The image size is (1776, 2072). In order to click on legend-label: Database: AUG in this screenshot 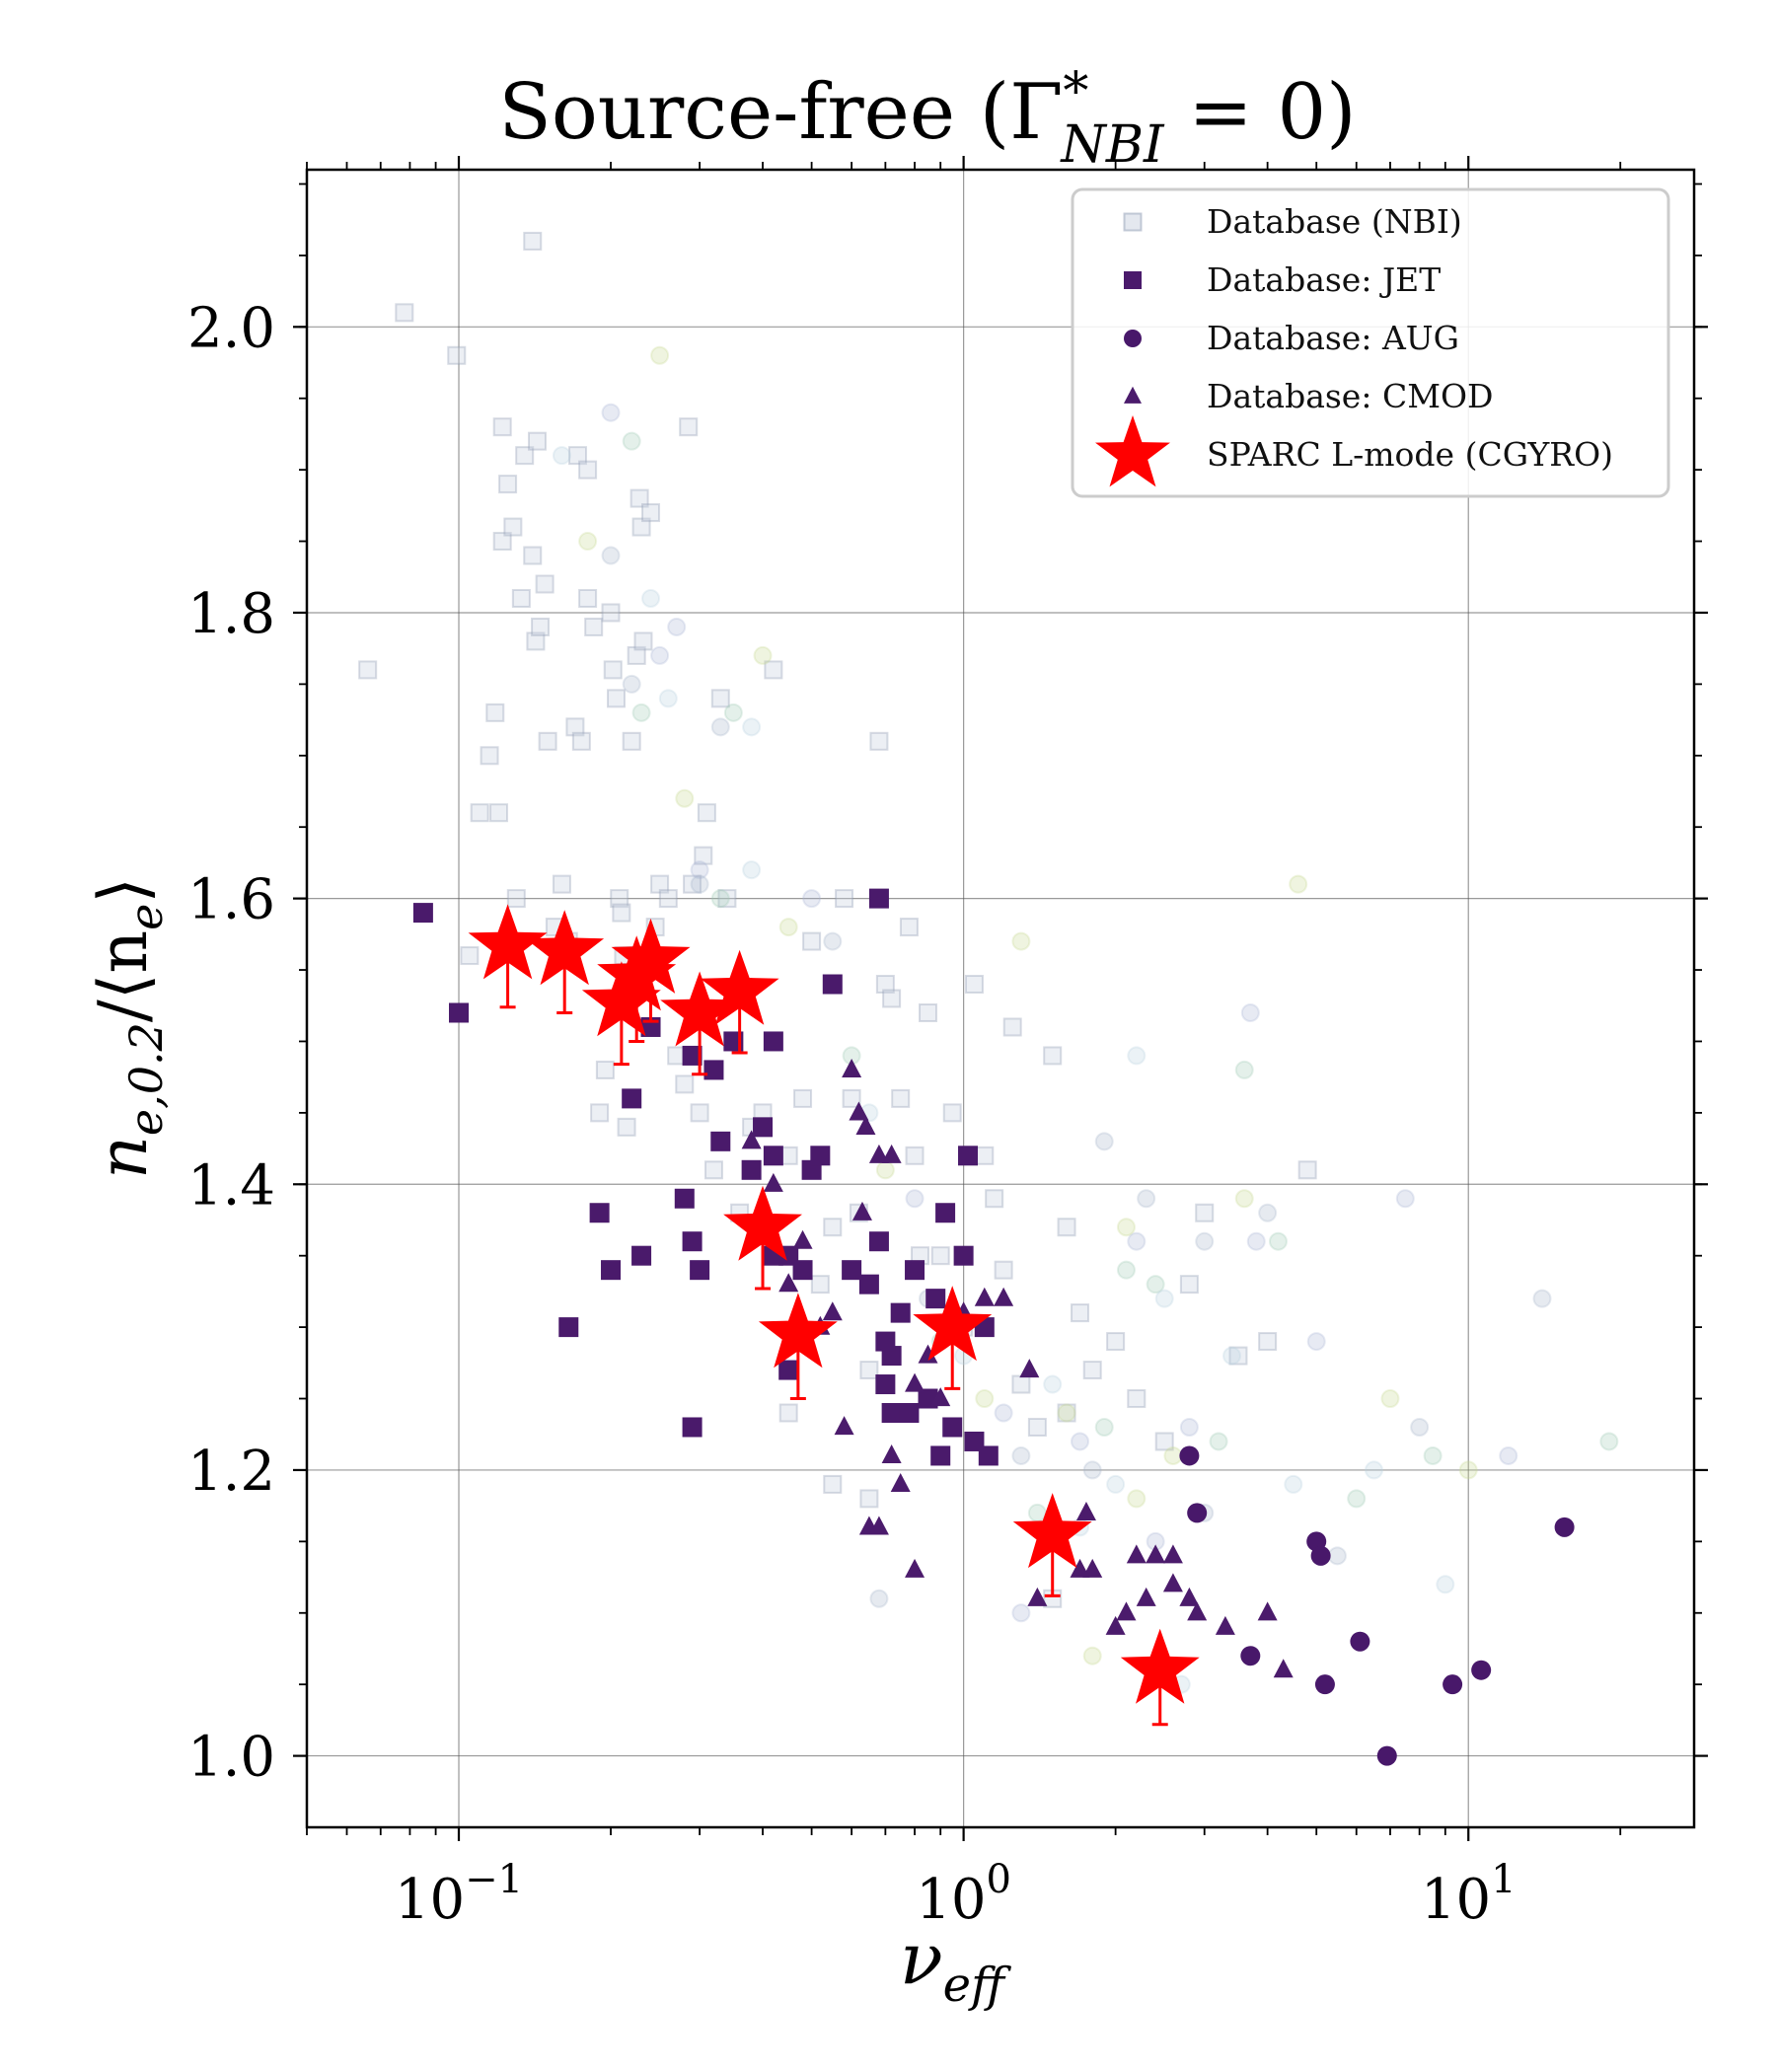, I will do `click(1333, 338)`.